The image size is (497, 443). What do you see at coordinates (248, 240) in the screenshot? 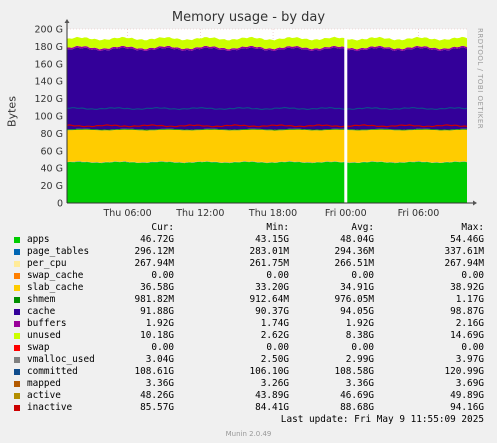
I see `legend-row: apps 46.72G 43.15G 48.04G 54.46G` at bounding box center [248, 240].